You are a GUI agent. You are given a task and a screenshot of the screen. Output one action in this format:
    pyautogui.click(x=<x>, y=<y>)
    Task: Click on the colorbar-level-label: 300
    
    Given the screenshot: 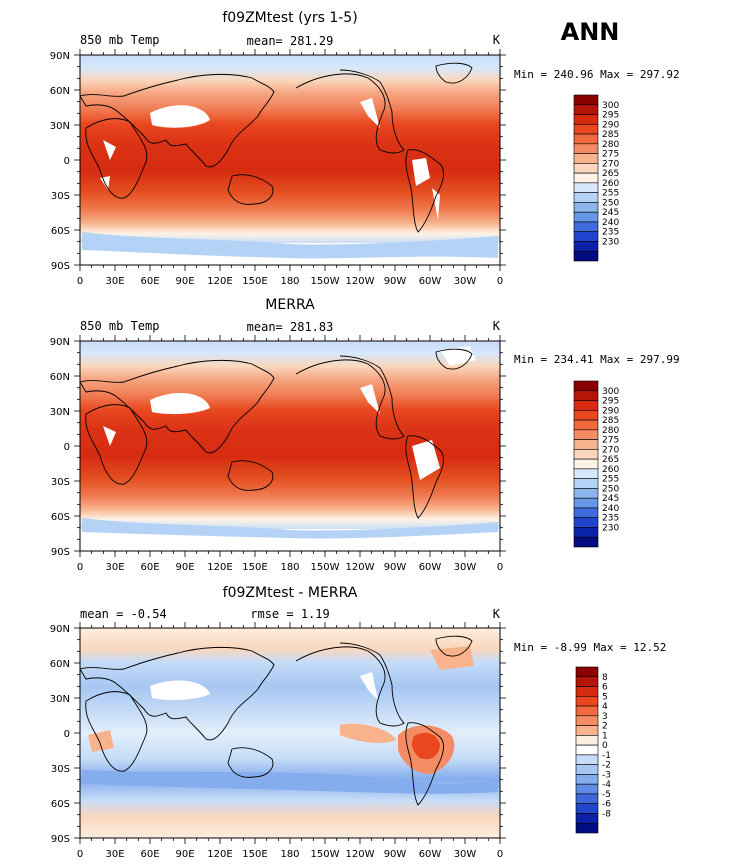 What is the action you would take?
    pyautogui.click(x=610, y=106)
    